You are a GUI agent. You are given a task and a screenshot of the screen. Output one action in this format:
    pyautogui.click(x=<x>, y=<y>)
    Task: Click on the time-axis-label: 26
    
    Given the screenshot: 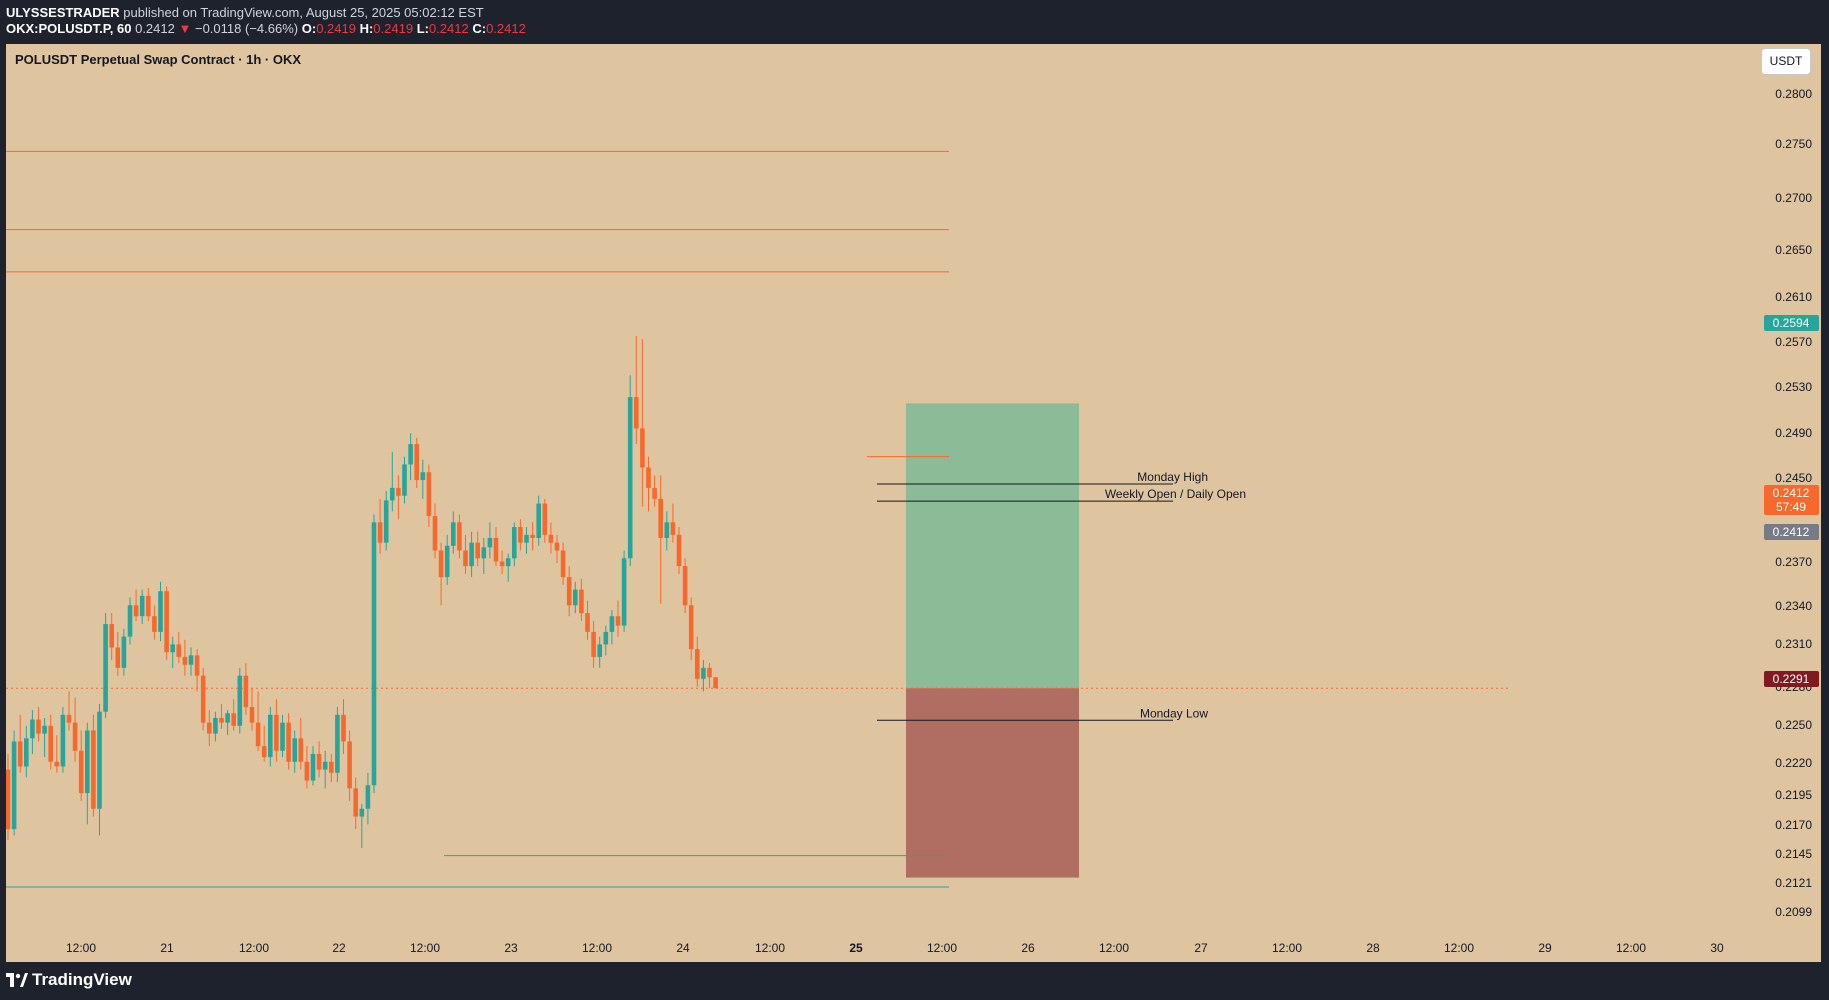 What is the action you would take?
    pyautogui.click(x=1028, y=948)
    